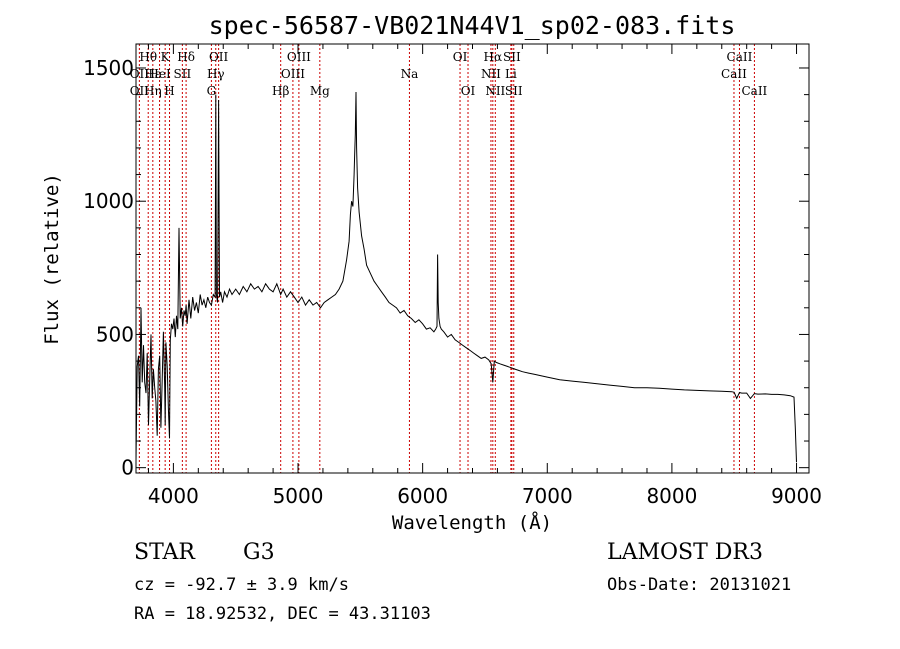  What do you see at coordinates (186, 57) in the screenshot?
I see `line-marker-label: Hδ` at bounding box center [186, 57].